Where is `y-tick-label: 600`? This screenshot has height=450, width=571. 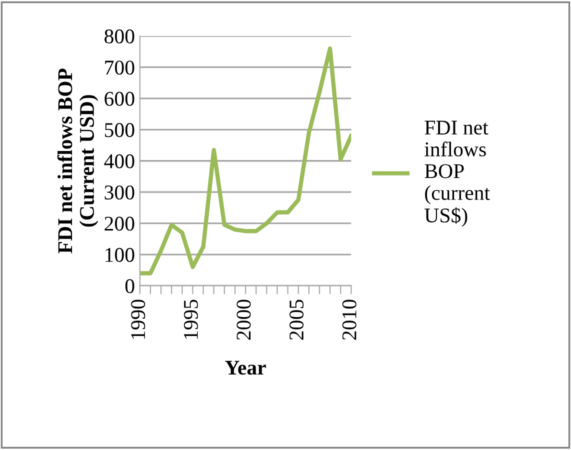 y-tick-label: 600 is located at coordinates (119, 99).